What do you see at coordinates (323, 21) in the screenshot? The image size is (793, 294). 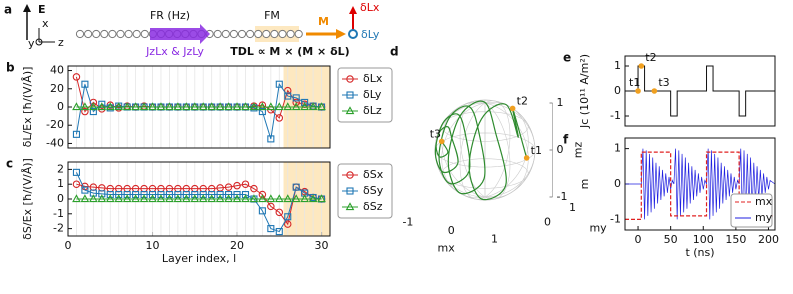 I see `m-label: M` at bounding box center [323, 21].